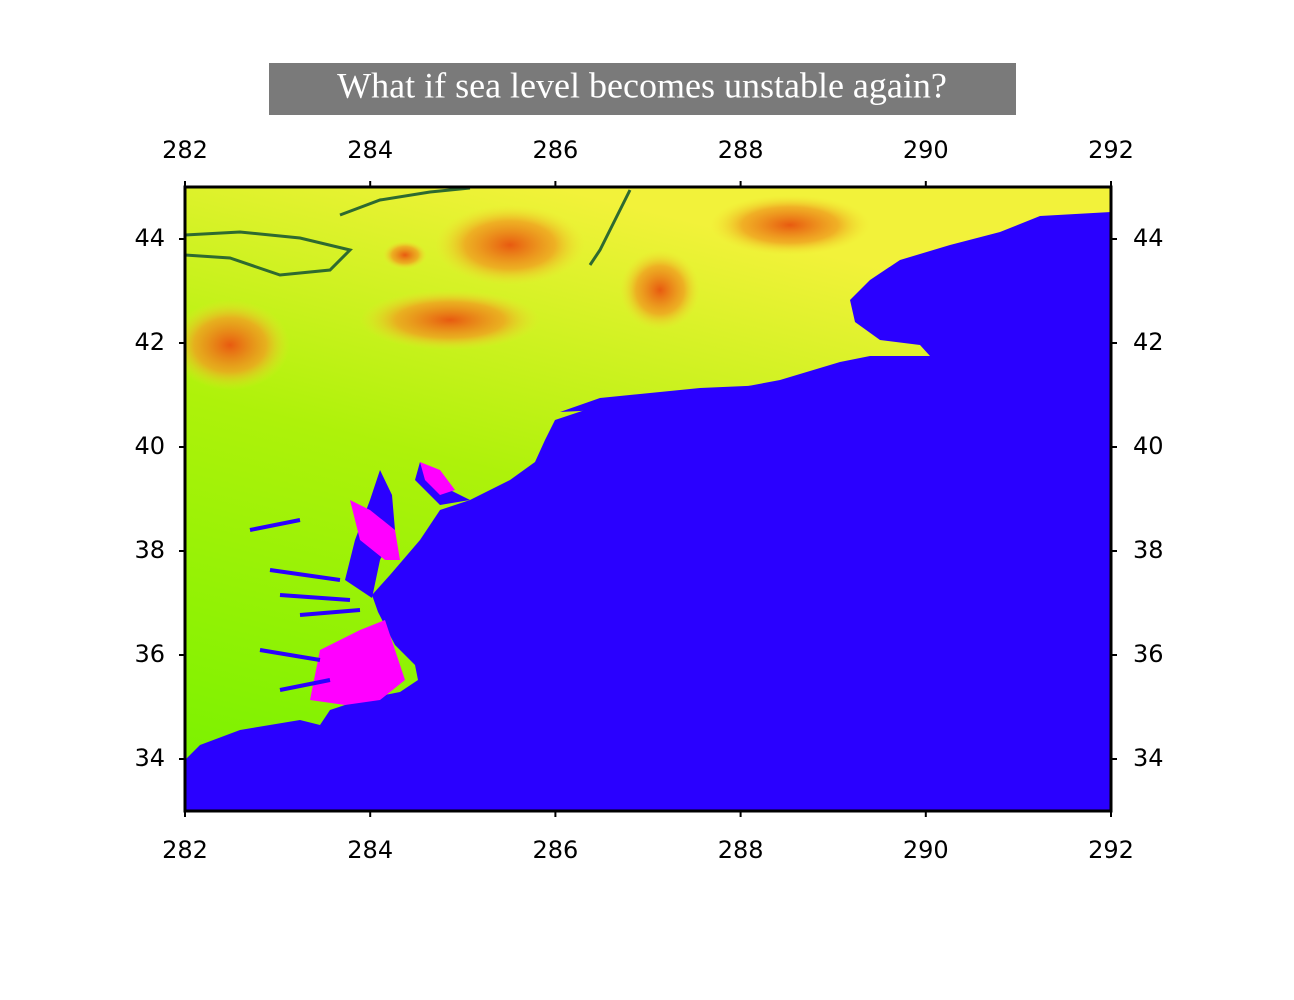 This screenshot has height=1000, width=1294. I want to click on bay, so click(442, 483).